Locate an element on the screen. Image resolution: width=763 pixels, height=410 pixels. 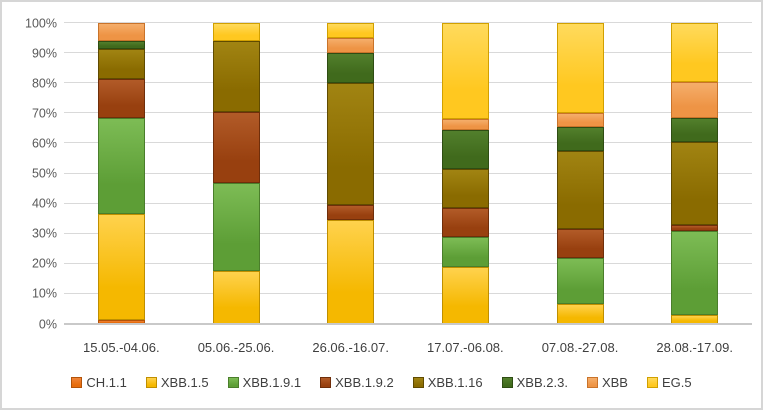
legend-label: XBB.1.5 is located at coordinates (184, 382).